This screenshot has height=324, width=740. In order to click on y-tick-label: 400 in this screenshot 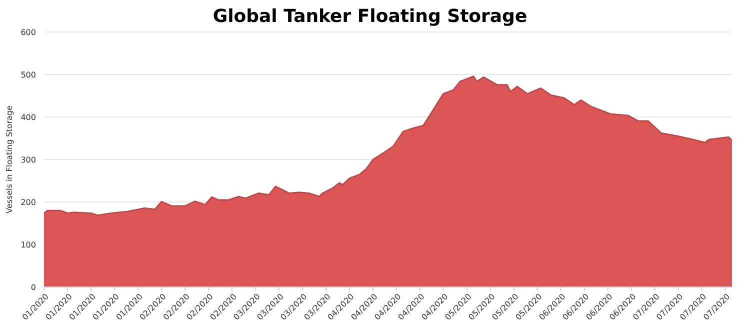, I will do `click(28, 117)`.